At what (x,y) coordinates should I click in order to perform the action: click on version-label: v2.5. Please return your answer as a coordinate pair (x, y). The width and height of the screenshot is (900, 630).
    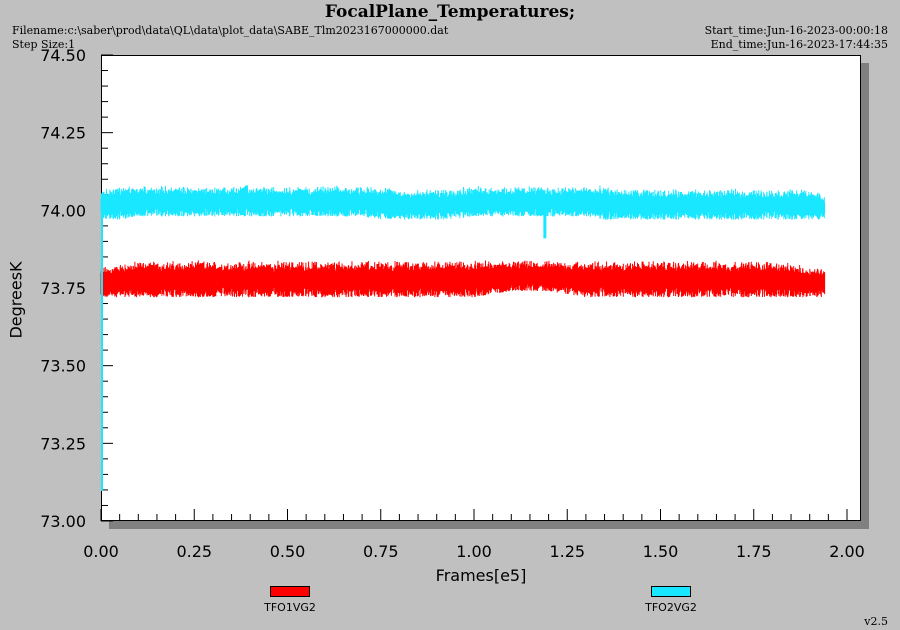
    Looking at the image, I should click on (876, 621).